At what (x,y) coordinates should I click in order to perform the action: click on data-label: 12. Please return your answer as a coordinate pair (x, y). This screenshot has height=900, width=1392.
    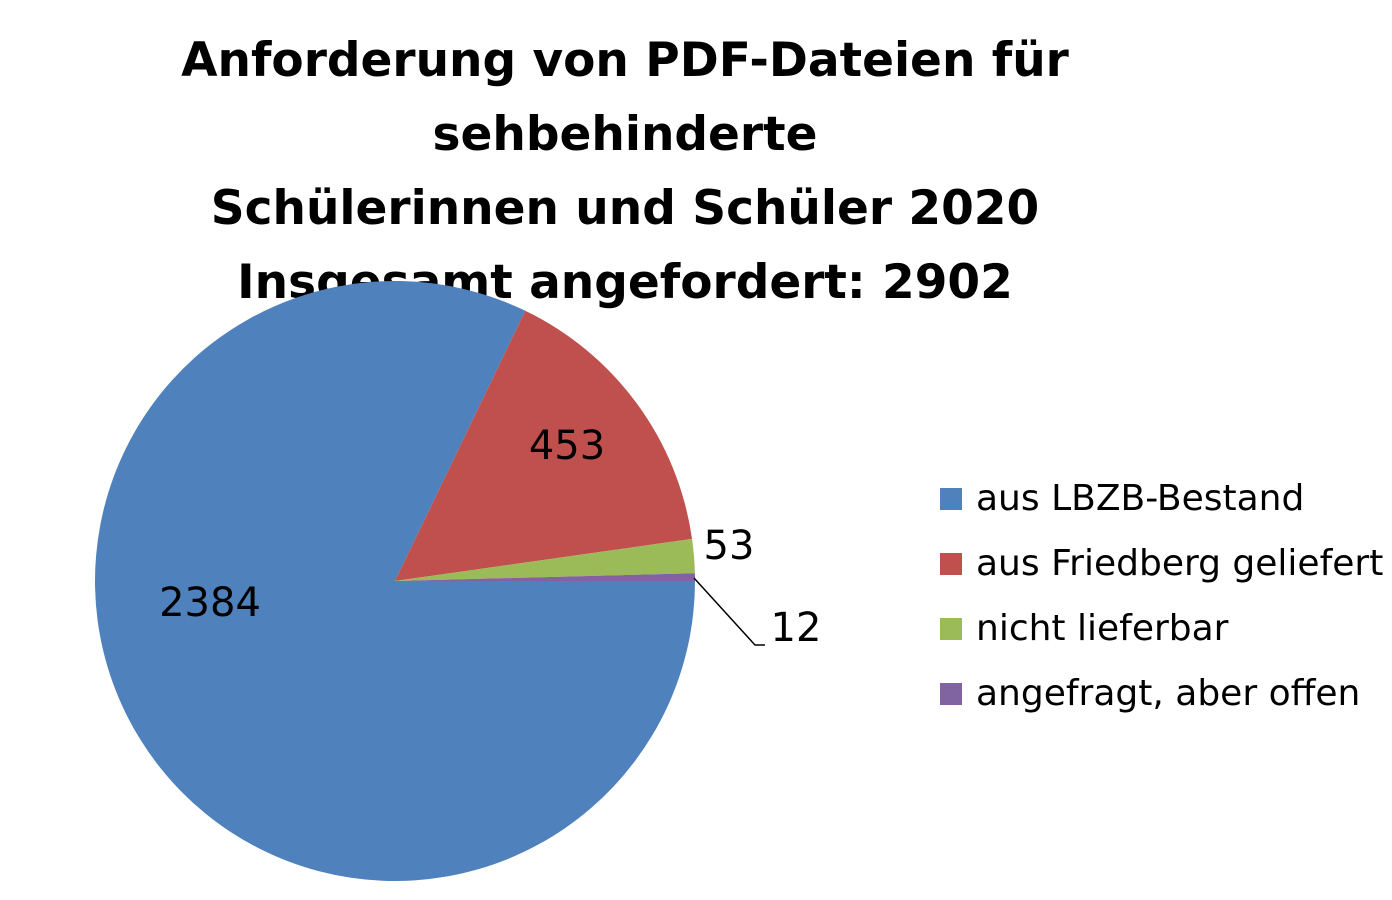
    Looking at the image, I should click on (796, 628).